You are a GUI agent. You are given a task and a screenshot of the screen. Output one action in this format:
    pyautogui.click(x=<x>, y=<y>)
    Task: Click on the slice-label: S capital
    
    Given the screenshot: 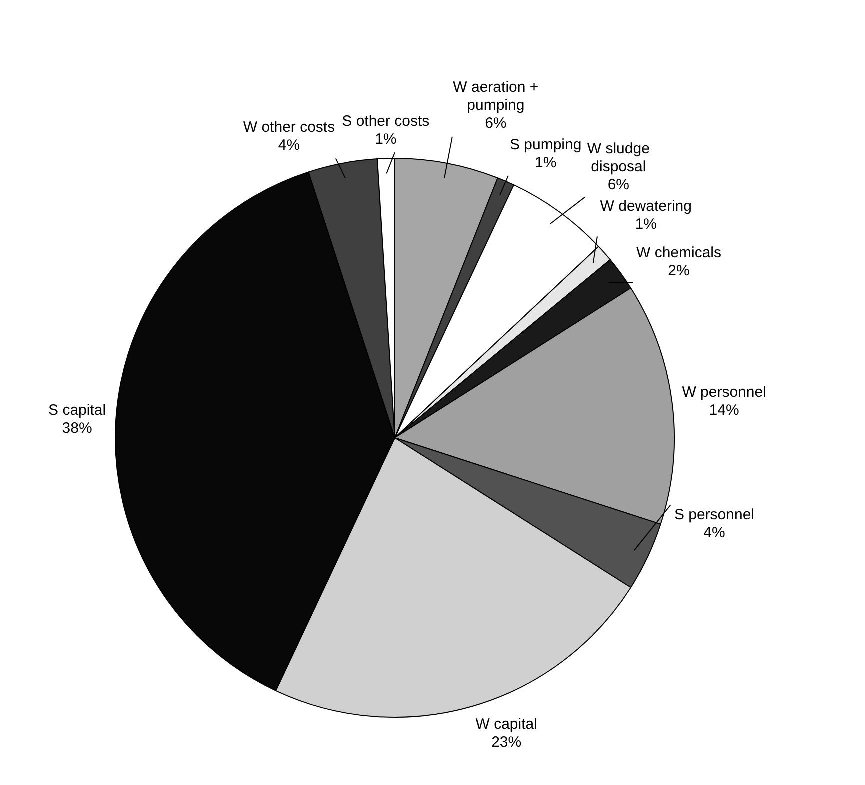 What is the action you would take?
    pyautogui.click(x=77, y=410)
    